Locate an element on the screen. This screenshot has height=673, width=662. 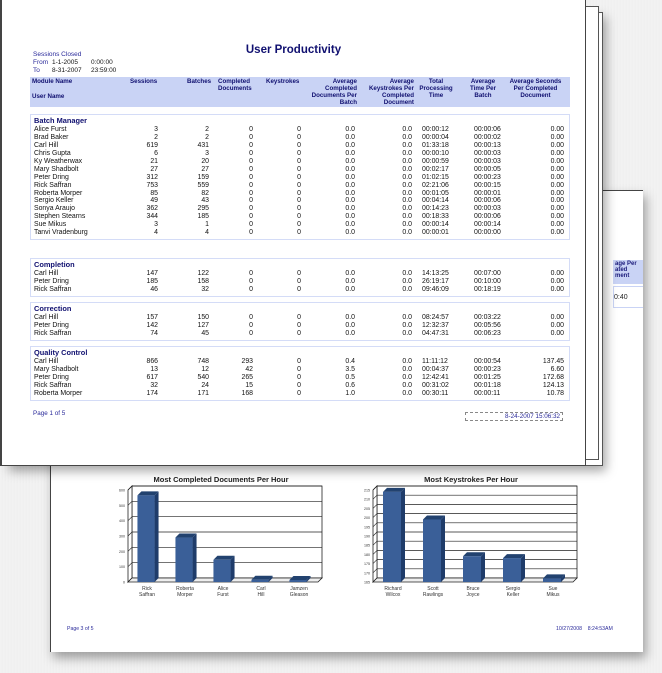
table-cell: 147 is located at coordinates (152, 273).